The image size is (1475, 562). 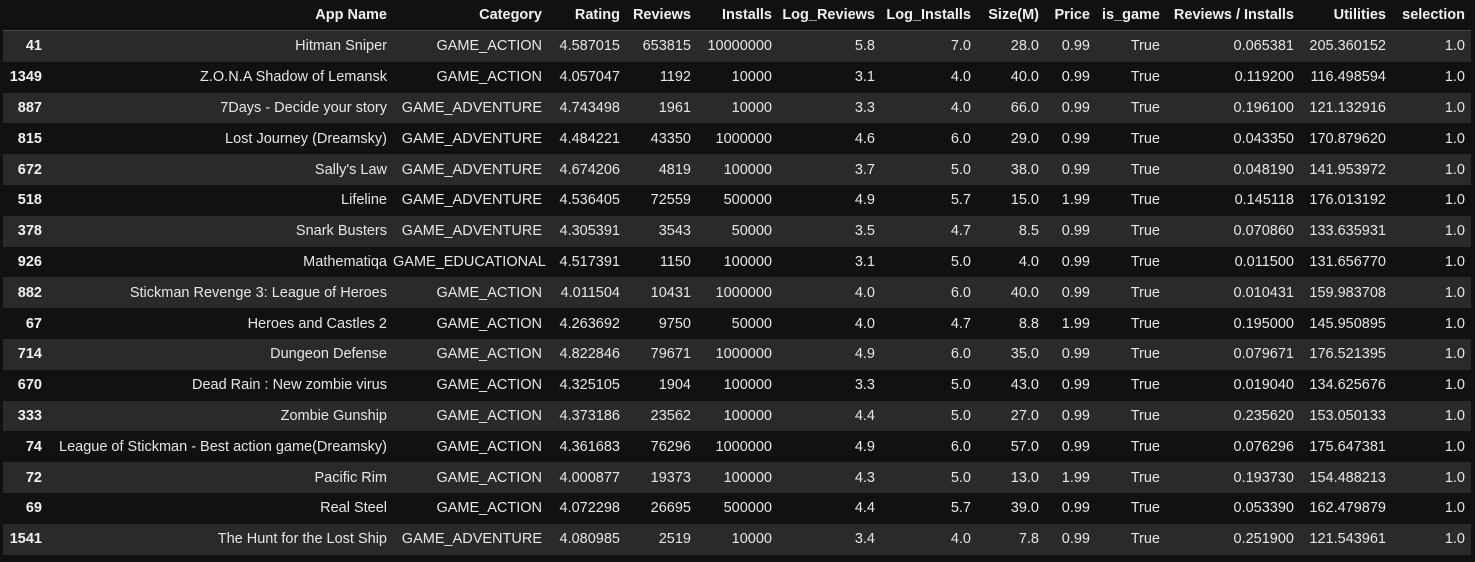 I want to click on cell-log-installs: 5.0, so click(x=960, y=385).